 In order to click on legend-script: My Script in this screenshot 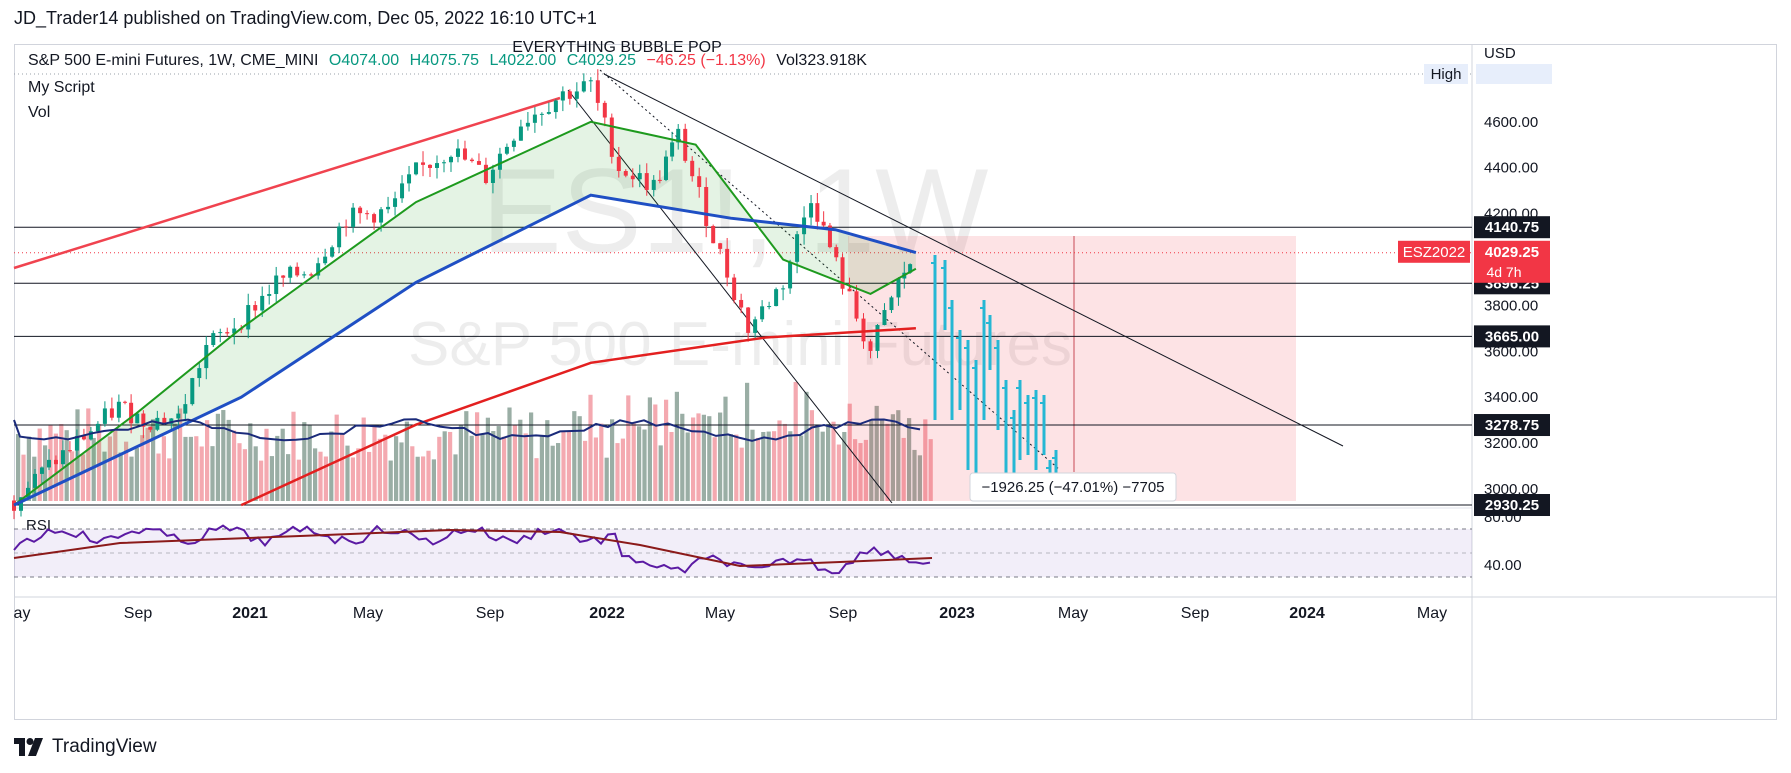, I will do `click(61, 87)`.